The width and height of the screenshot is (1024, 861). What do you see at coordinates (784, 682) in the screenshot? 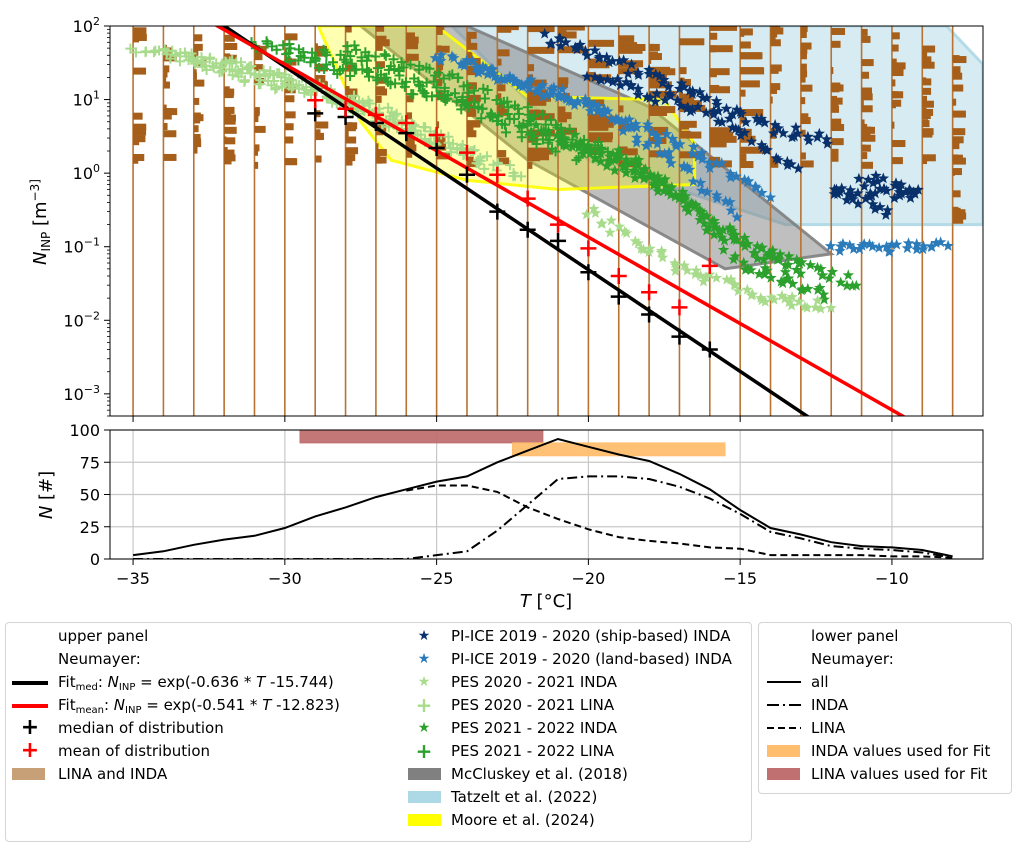
I see `solid-line-icon` at bounding box center [784, 682].